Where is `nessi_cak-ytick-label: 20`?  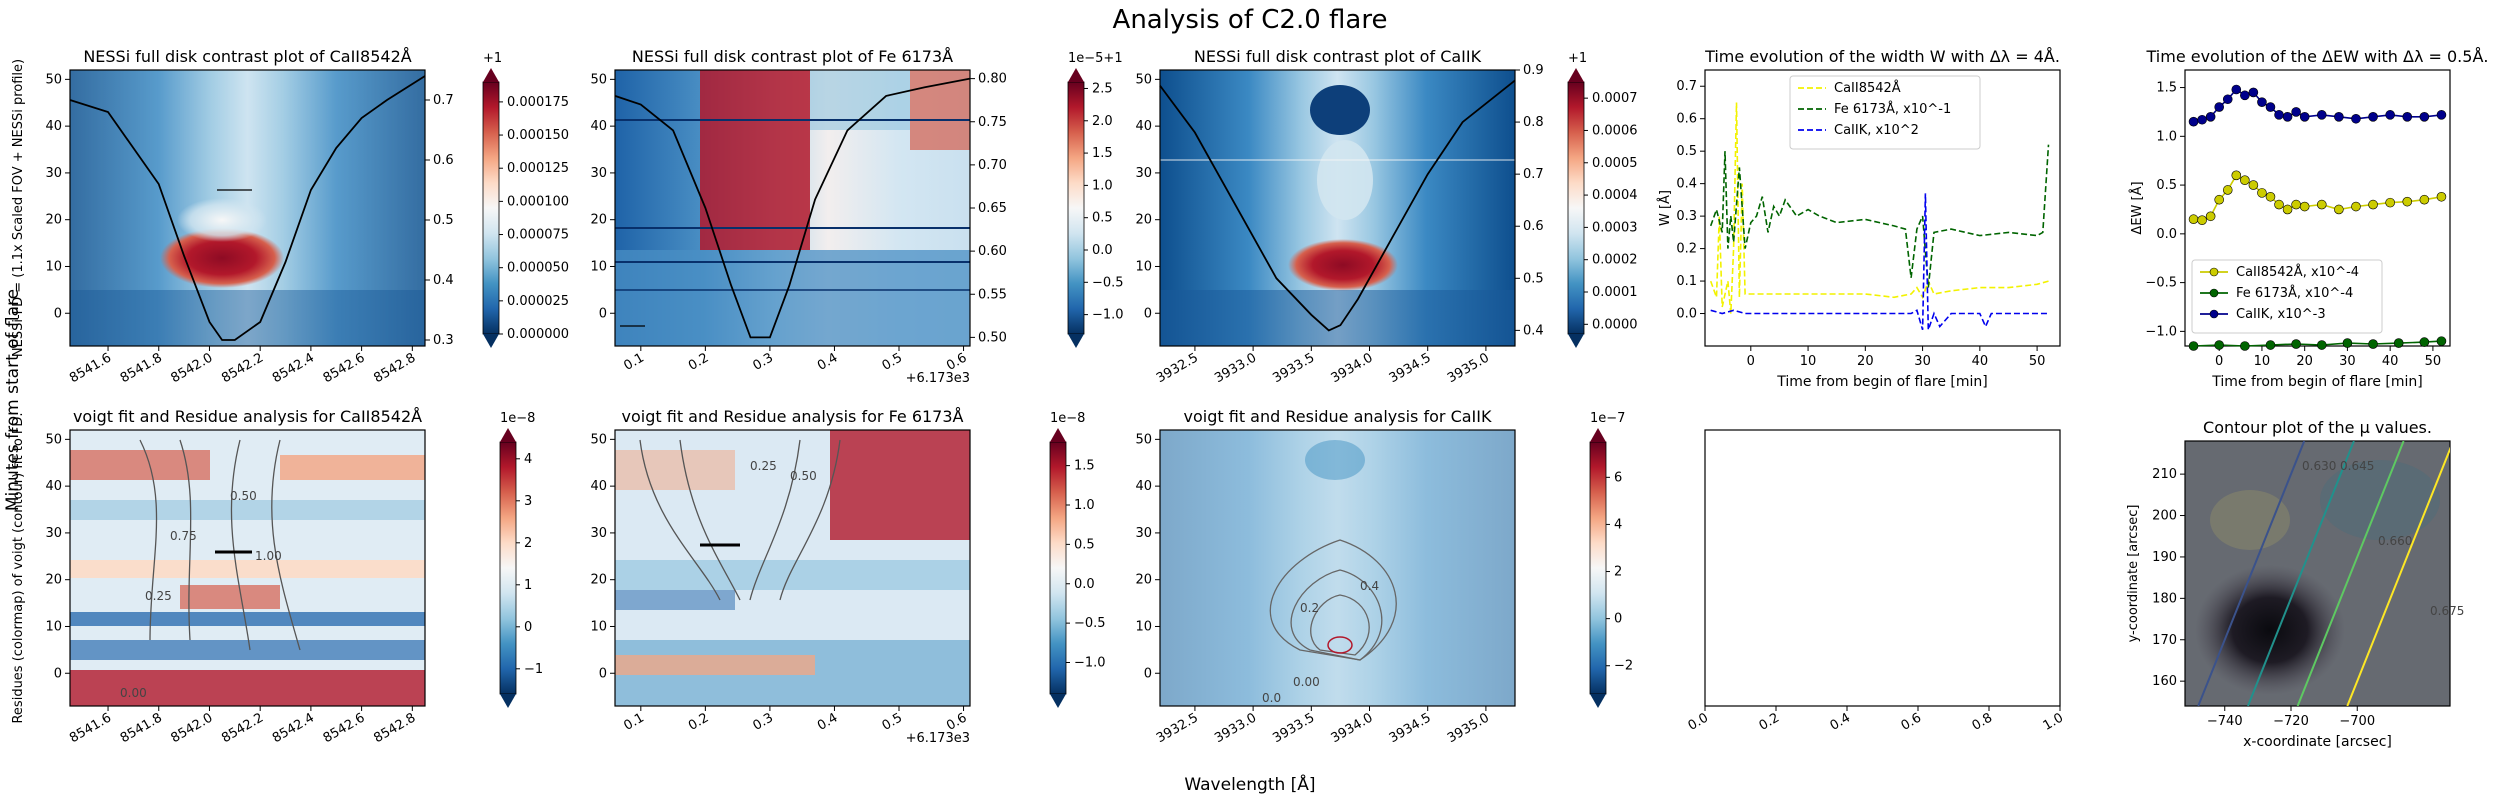 nessi_cak-ytick-label: 20 is located at coordinates (1143, 220).